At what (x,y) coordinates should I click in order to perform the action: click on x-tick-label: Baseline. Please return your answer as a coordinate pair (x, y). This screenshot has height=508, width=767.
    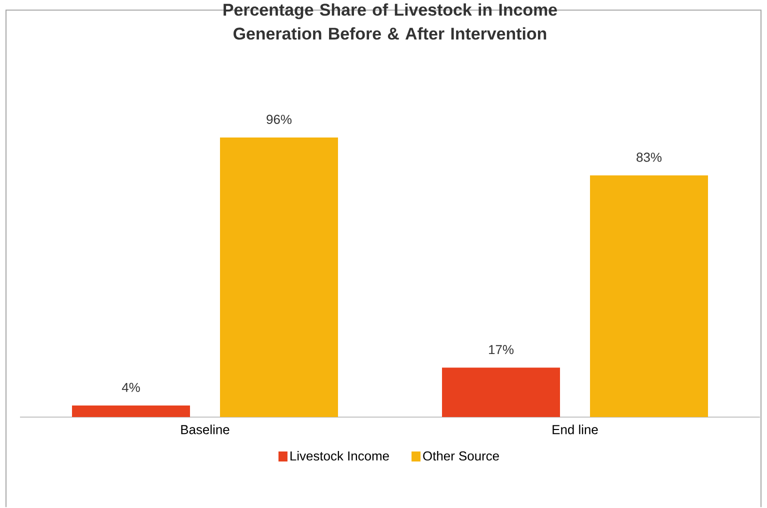
    Looking at the image, I should click on (205, 429).